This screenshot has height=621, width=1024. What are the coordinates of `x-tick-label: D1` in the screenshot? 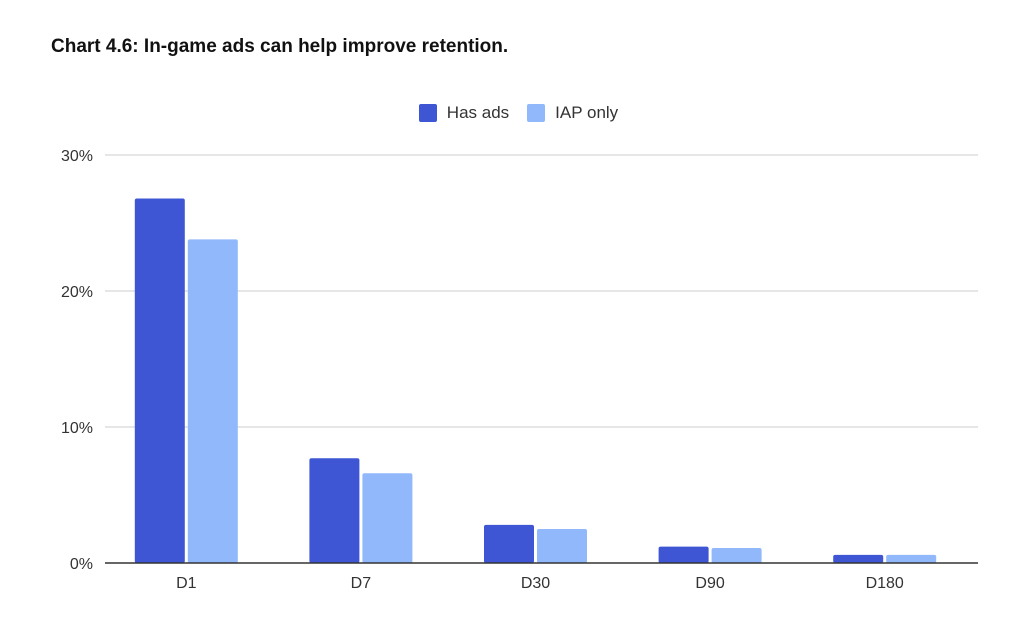 It's located at (186, 583).